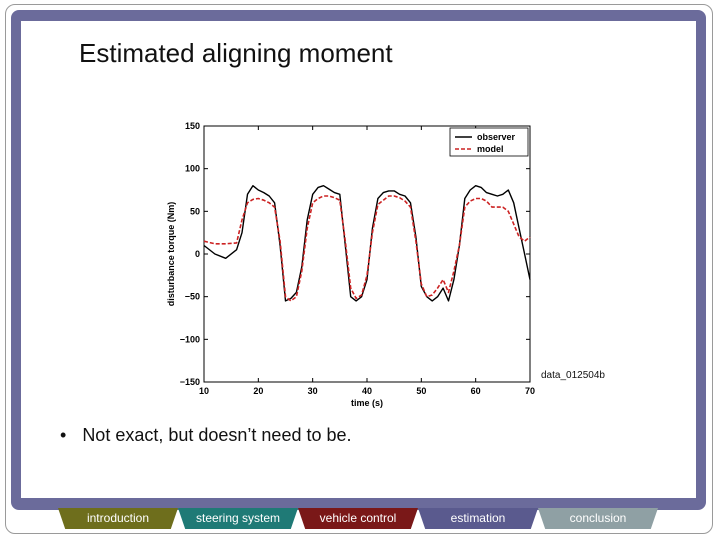 The width and height of the screenshot is (720, 540). What do you see at coordinates (192, 169) in the screenshot?
I see `y-tick-label: 100` at bounding box center [192, 169].